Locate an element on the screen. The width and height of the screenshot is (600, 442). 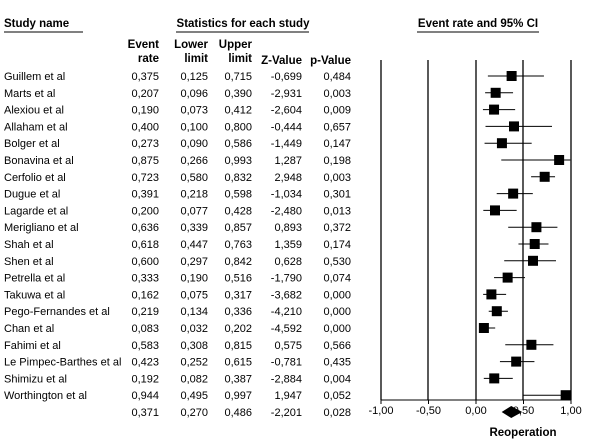
study-upper-value: 0,317 is located at coordinates (238, 295).